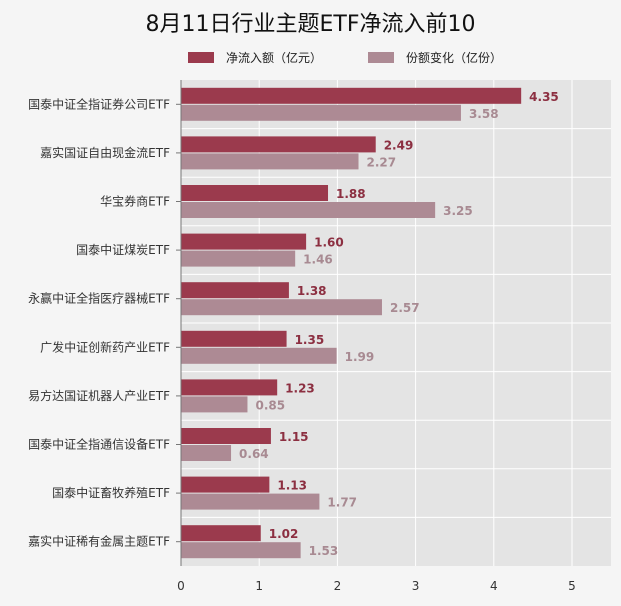 The image size is (621, 606). I want to click on data-label-net-inflow: 2.49, so click(399, 145).